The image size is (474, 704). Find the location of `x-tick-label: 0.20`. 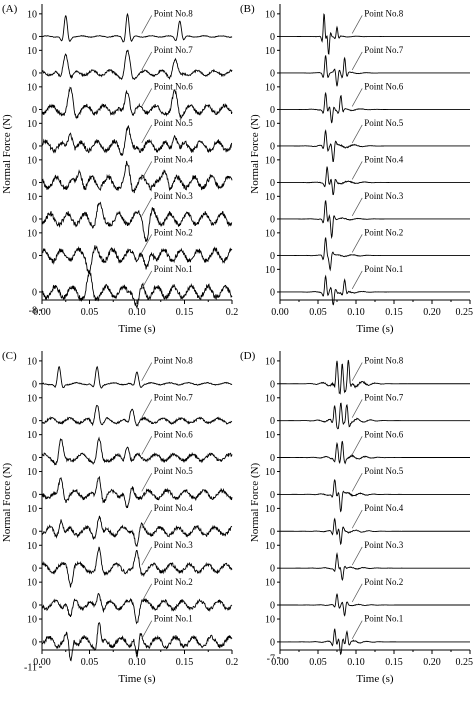

x-tick-label: 0.20 is located at coordinates (432, 312).